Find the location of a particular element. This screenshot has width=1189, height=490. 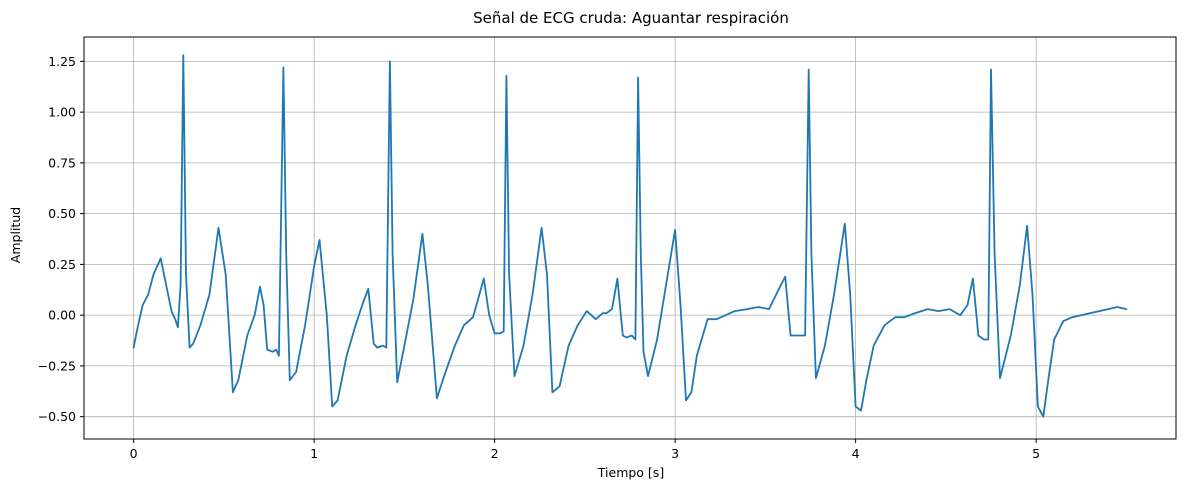

x-tick-label: 0 is located at coordinates (134, 453).